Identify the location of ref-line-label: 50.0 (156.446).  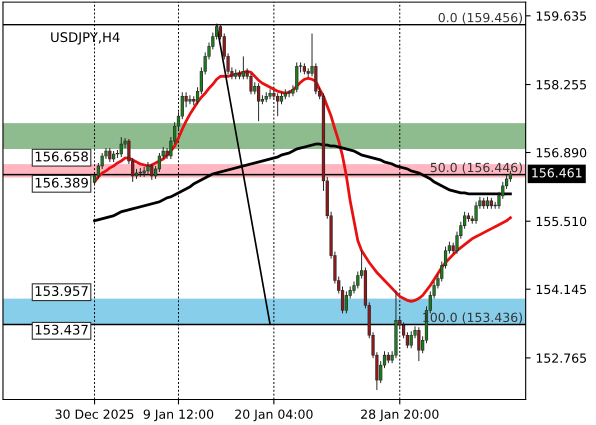
(476, 168).